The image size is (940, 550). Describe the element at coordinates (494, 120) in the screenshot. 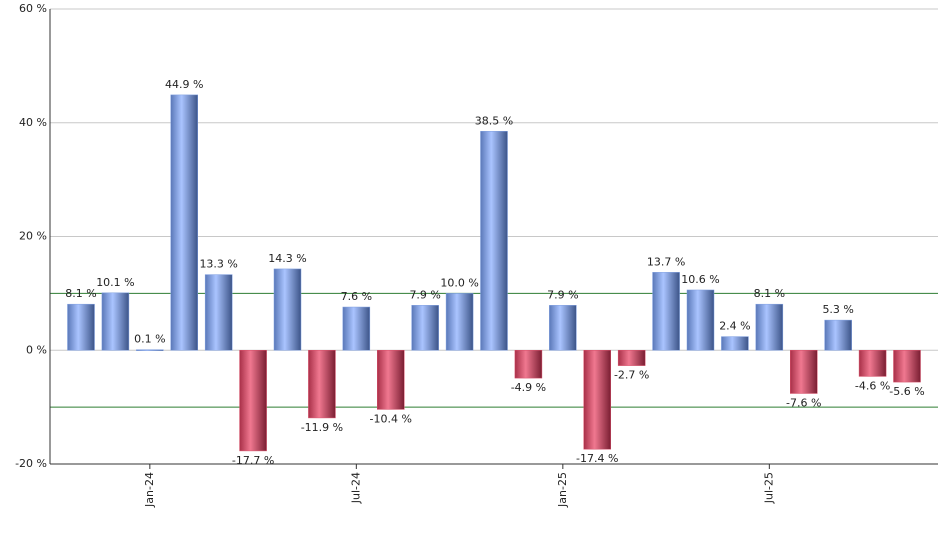

I see `value-label: 38.5 %` at that location.